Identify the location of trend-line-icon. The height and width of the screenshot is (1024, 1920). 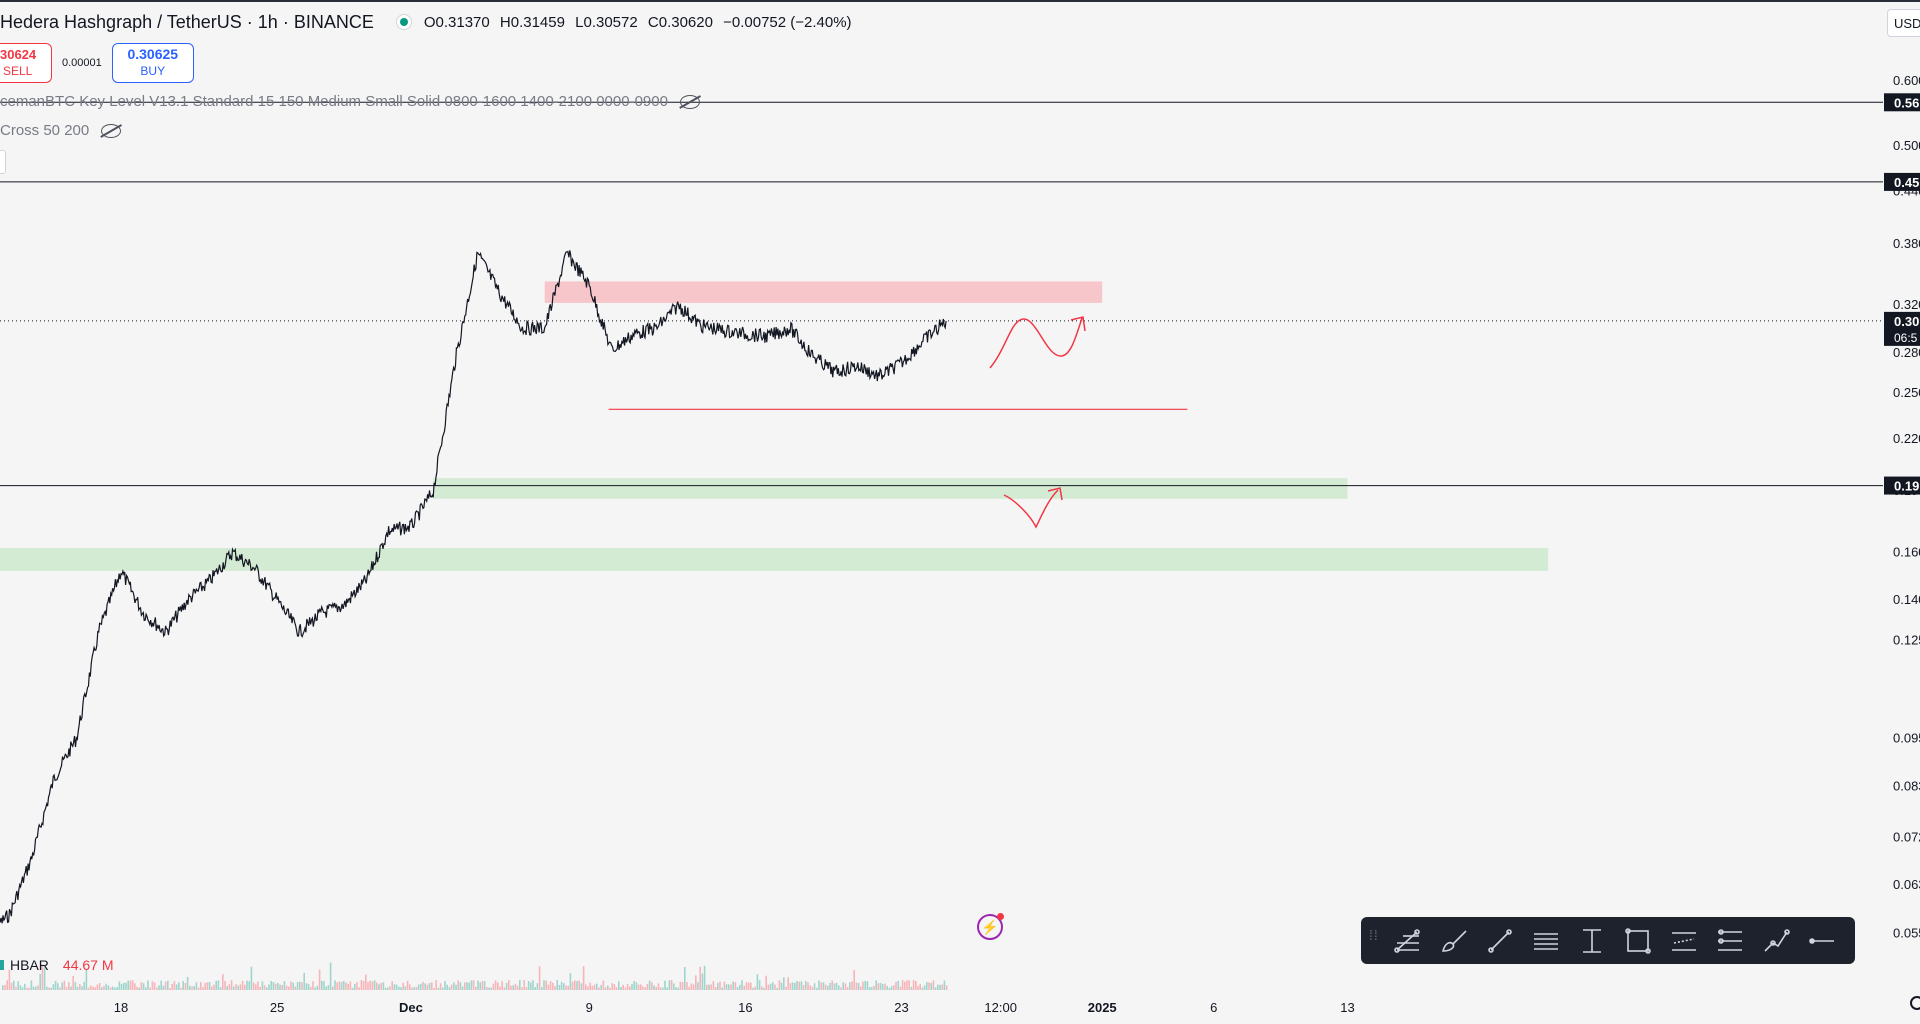
(1500, 941).